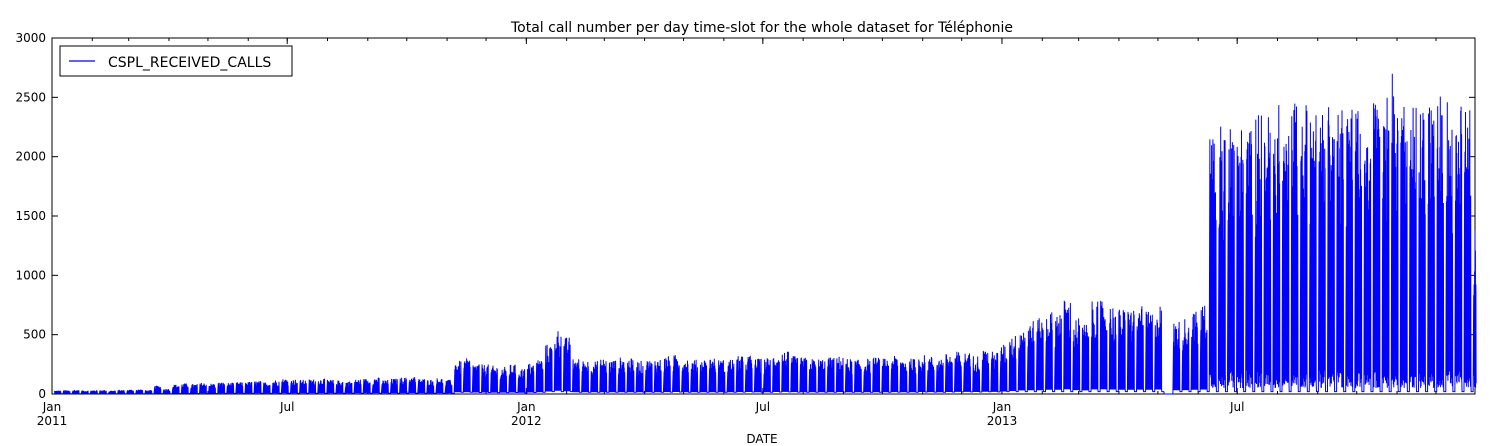  I want to click on x-tick-label-year: 2011, so click(52, 421).